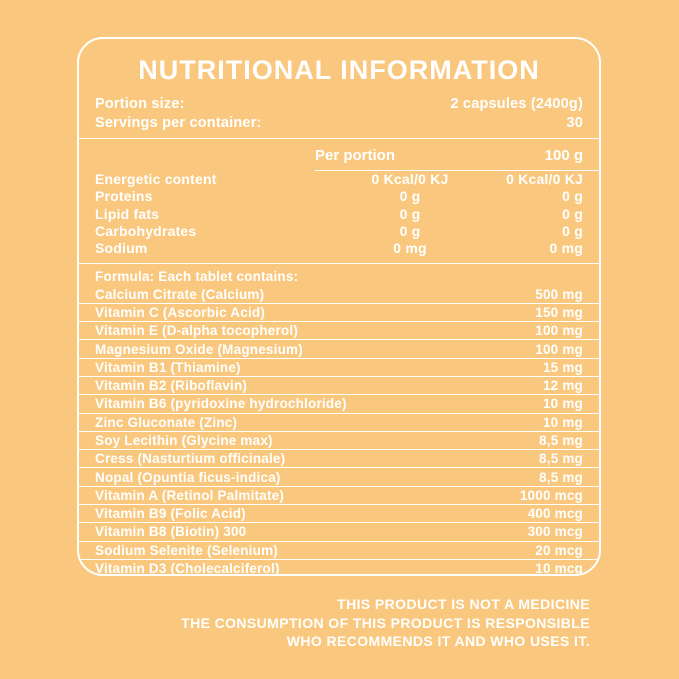 This screenshot has width=679, height=679. I want to click on formula-row-label: Vitamin D3 (Cholecalciferol), so click(187, 568).